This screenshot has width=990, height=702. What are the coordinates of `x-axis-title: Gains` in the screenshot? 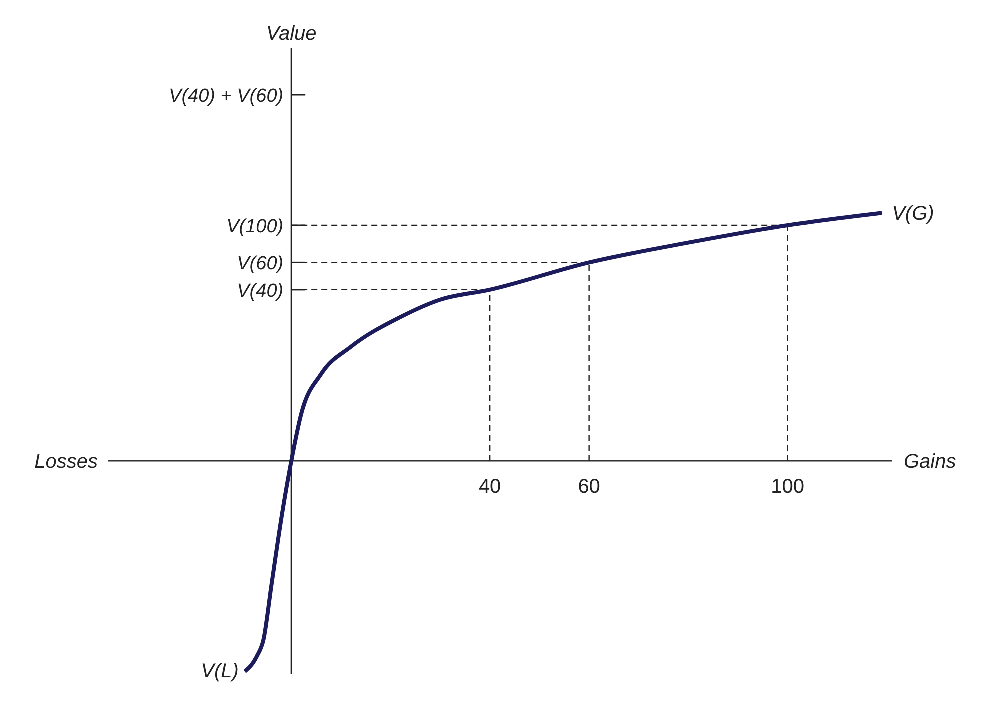 It's located at (930, 461).